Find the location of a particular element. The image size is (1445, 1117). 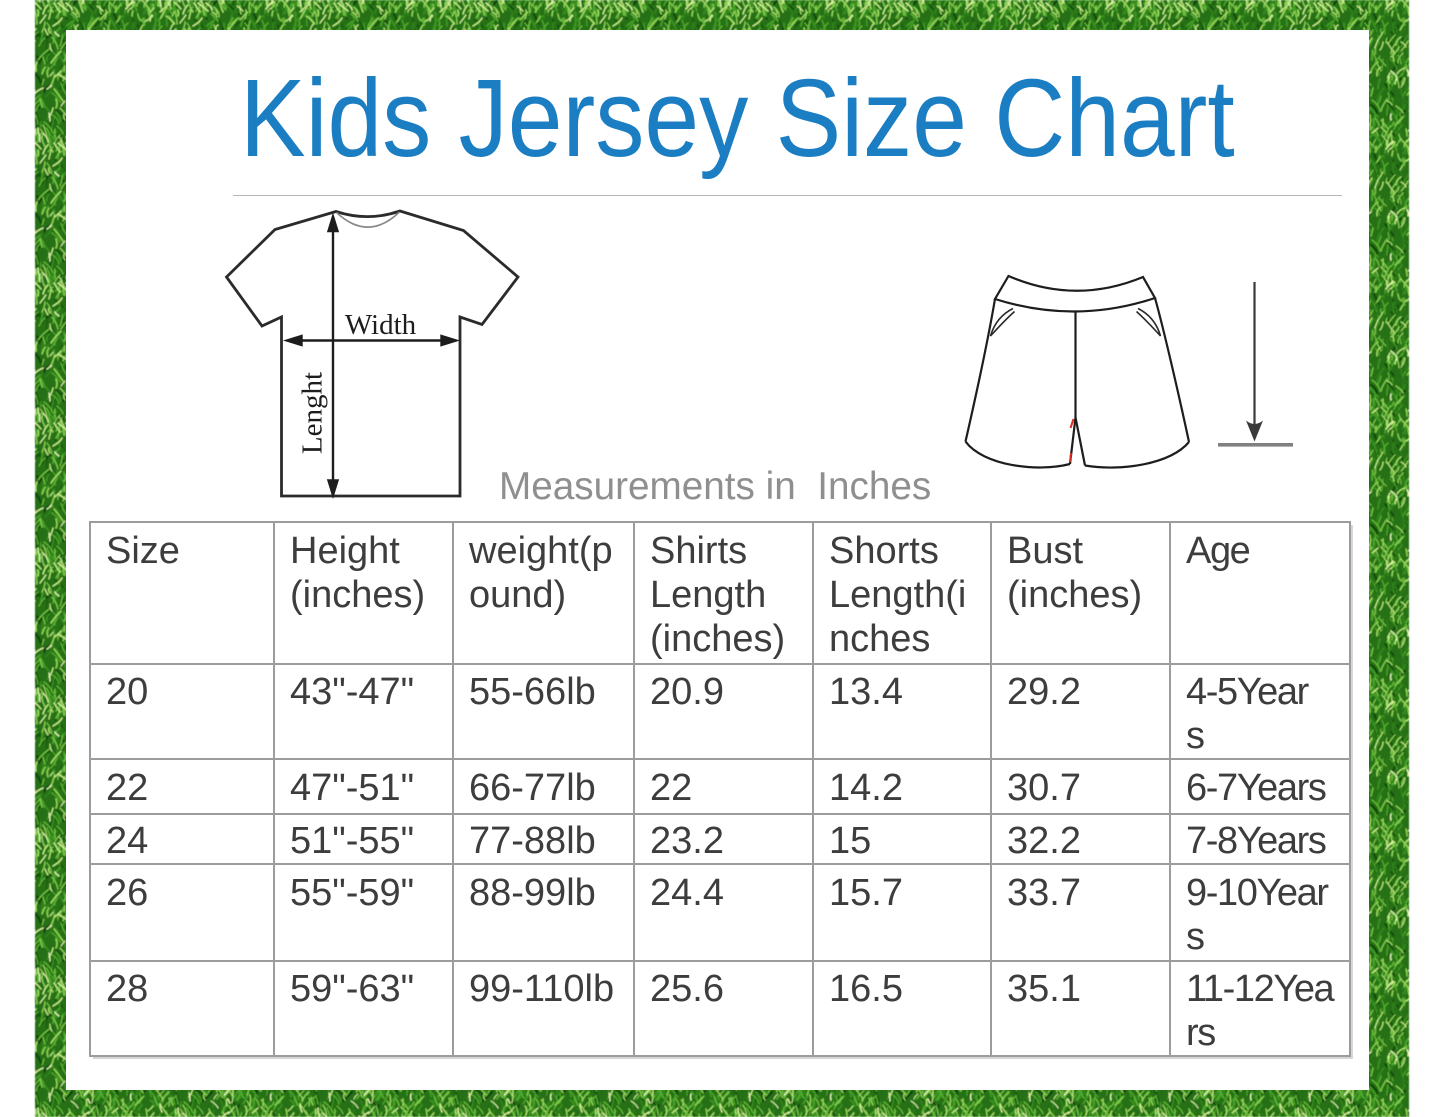

svg-text: Width is located at coordinates (381, 325).